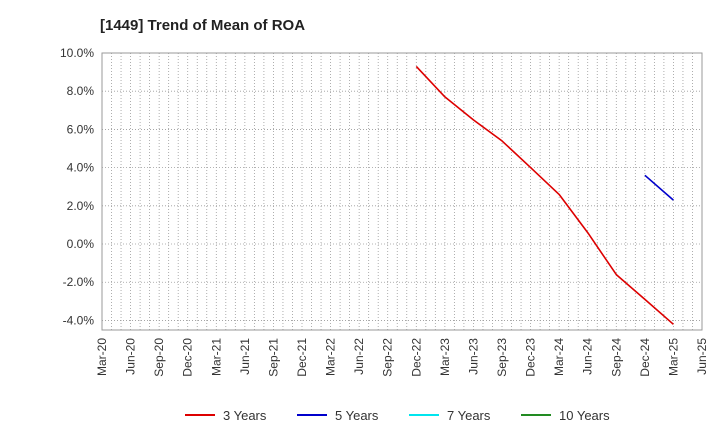  I want to click on legend-label-7-years: 7 Years, so click(469, 415).